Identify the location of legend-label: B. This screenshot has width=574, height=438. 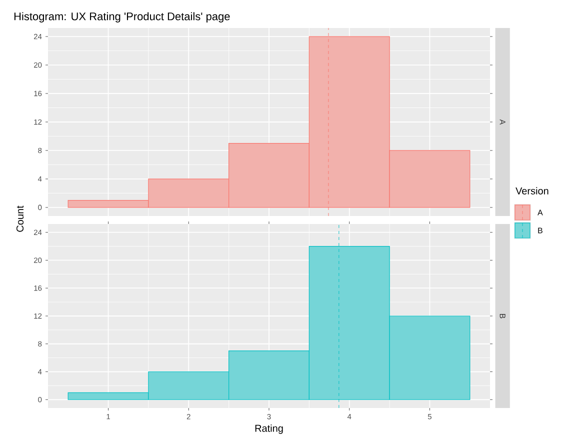
(540, 231).